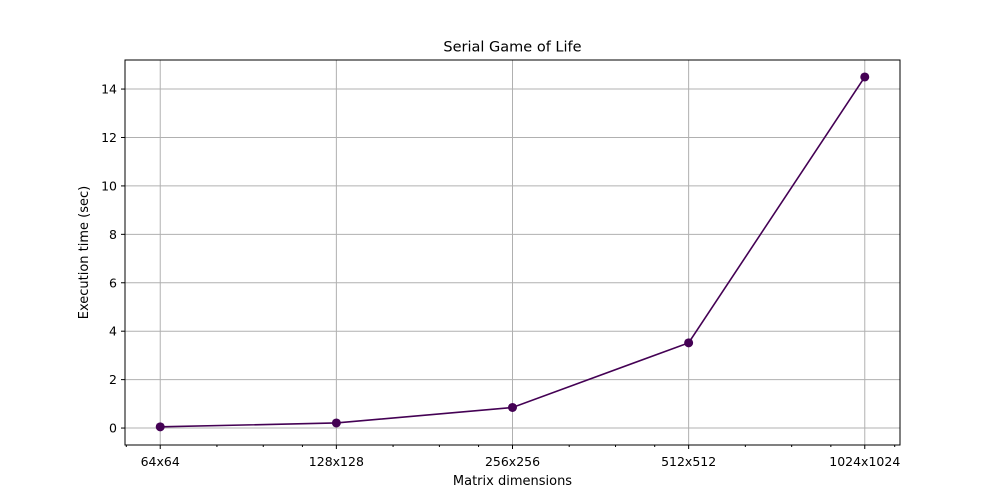 Image resolution: width=1000 pixels, height=500 pixels. Describe the element at coordinates (512, 48) in the screenshot. I see `chart-title: Serial Game of Life` at that location.